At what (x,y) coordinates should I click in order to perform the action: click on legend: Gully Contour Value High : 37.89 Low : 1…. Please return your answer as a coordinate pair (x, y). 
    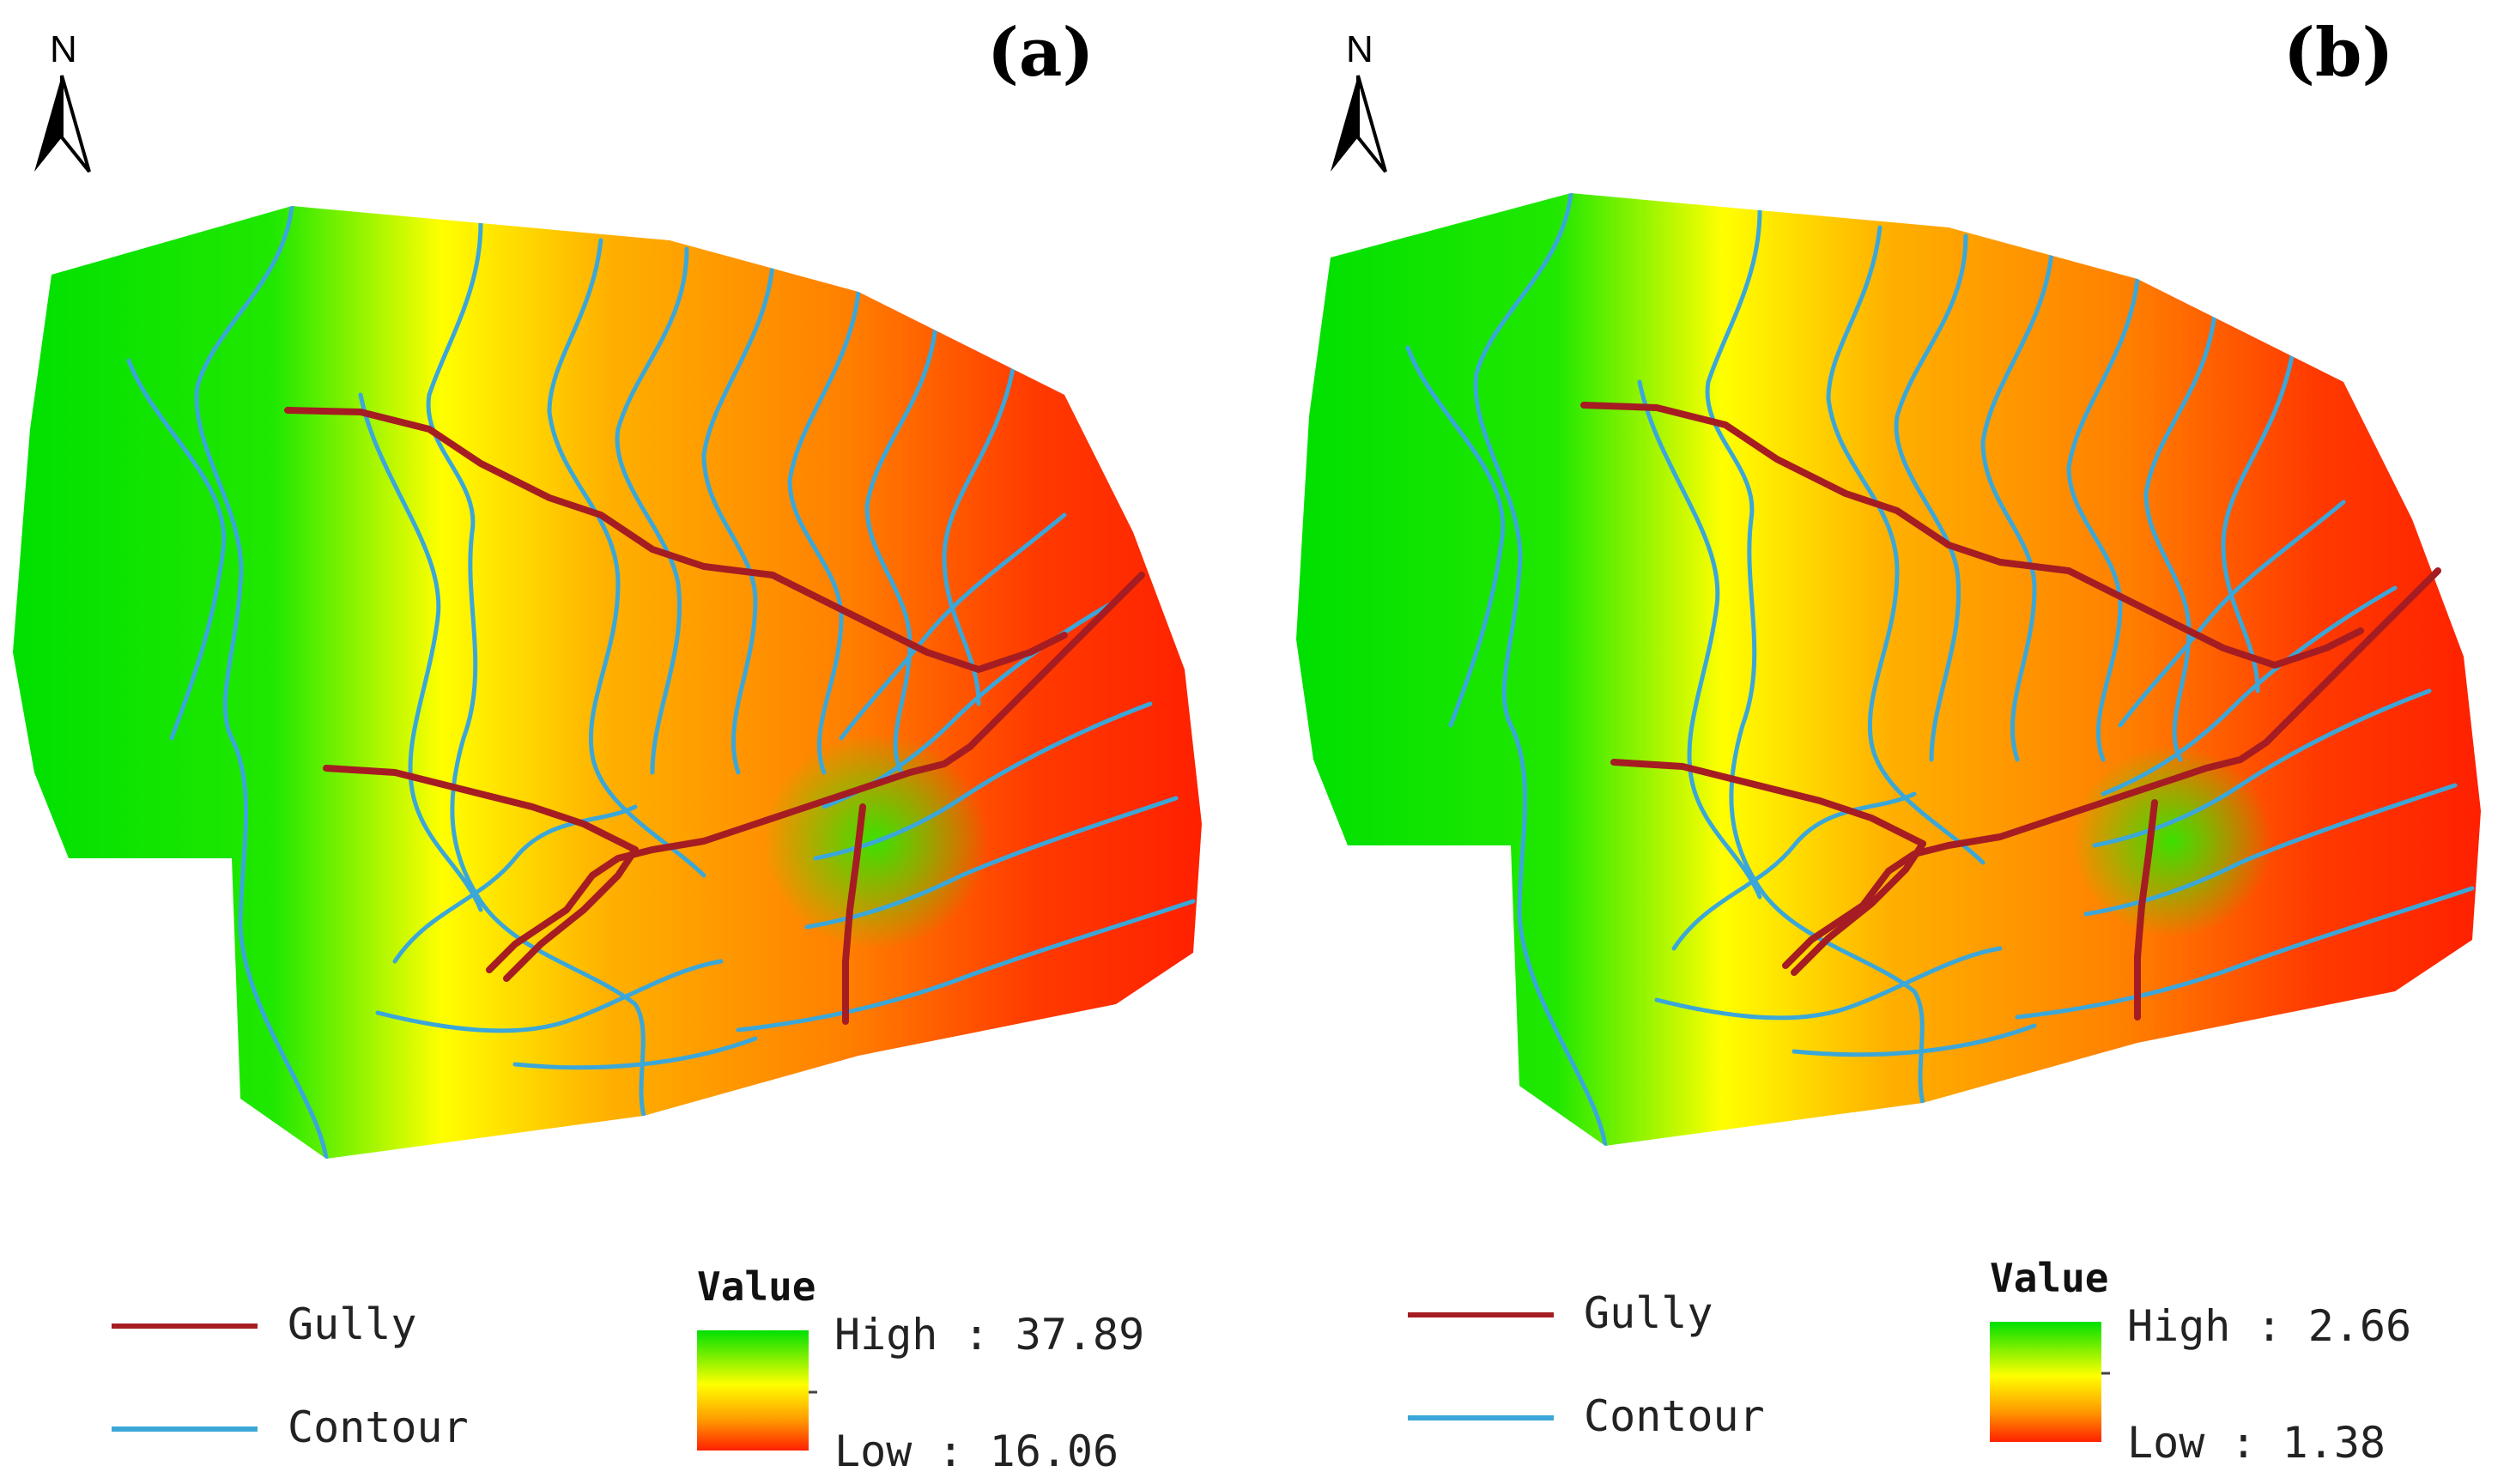
    Looking at the image, I should click on (628, 1369).